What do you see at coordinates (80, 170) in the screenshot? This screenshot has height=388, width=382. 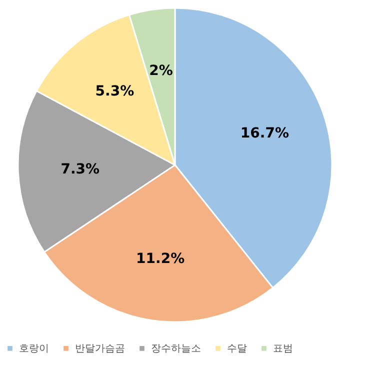 I see `data-label: 7.3%` at bounding box center [80, 170].